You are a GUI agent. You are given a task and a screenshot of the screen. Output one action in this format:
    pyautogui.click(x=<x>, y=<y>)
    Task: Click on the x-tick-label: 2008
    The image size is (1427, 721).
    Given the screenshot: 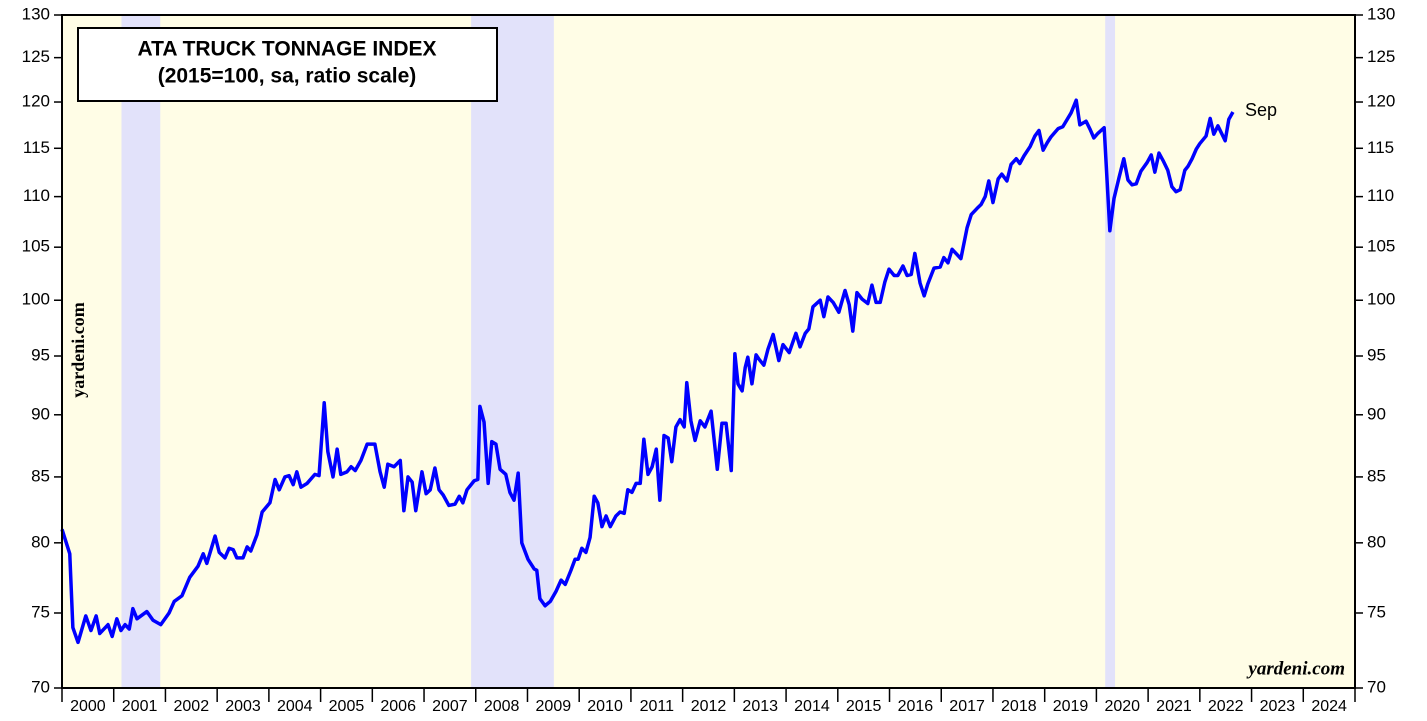 What is the action you would take?
    pyautogui.click(x=502, y=706)
    